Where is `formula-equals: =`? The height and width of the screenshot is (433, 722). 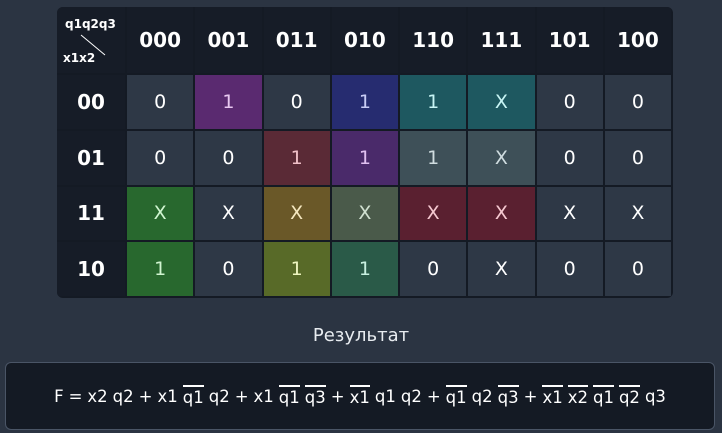
formula-equals: = is located at coordinates (75, 396).